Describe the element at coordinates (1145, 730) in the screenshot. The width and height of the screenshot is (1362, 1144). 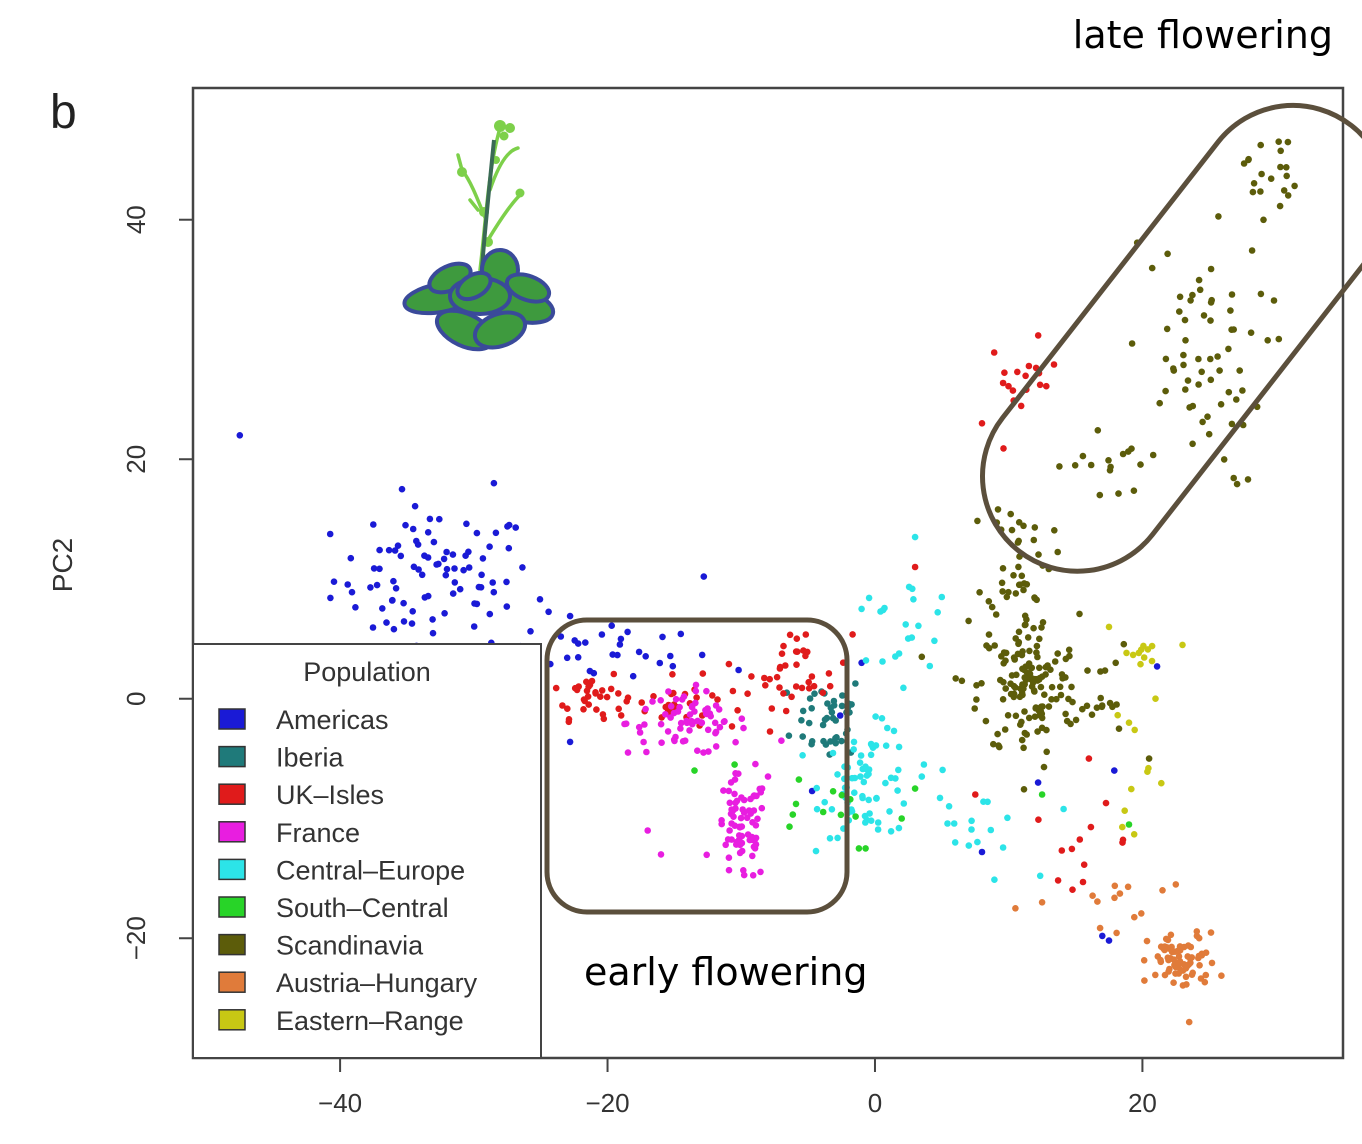
I see `series-eastern-range` at that location.